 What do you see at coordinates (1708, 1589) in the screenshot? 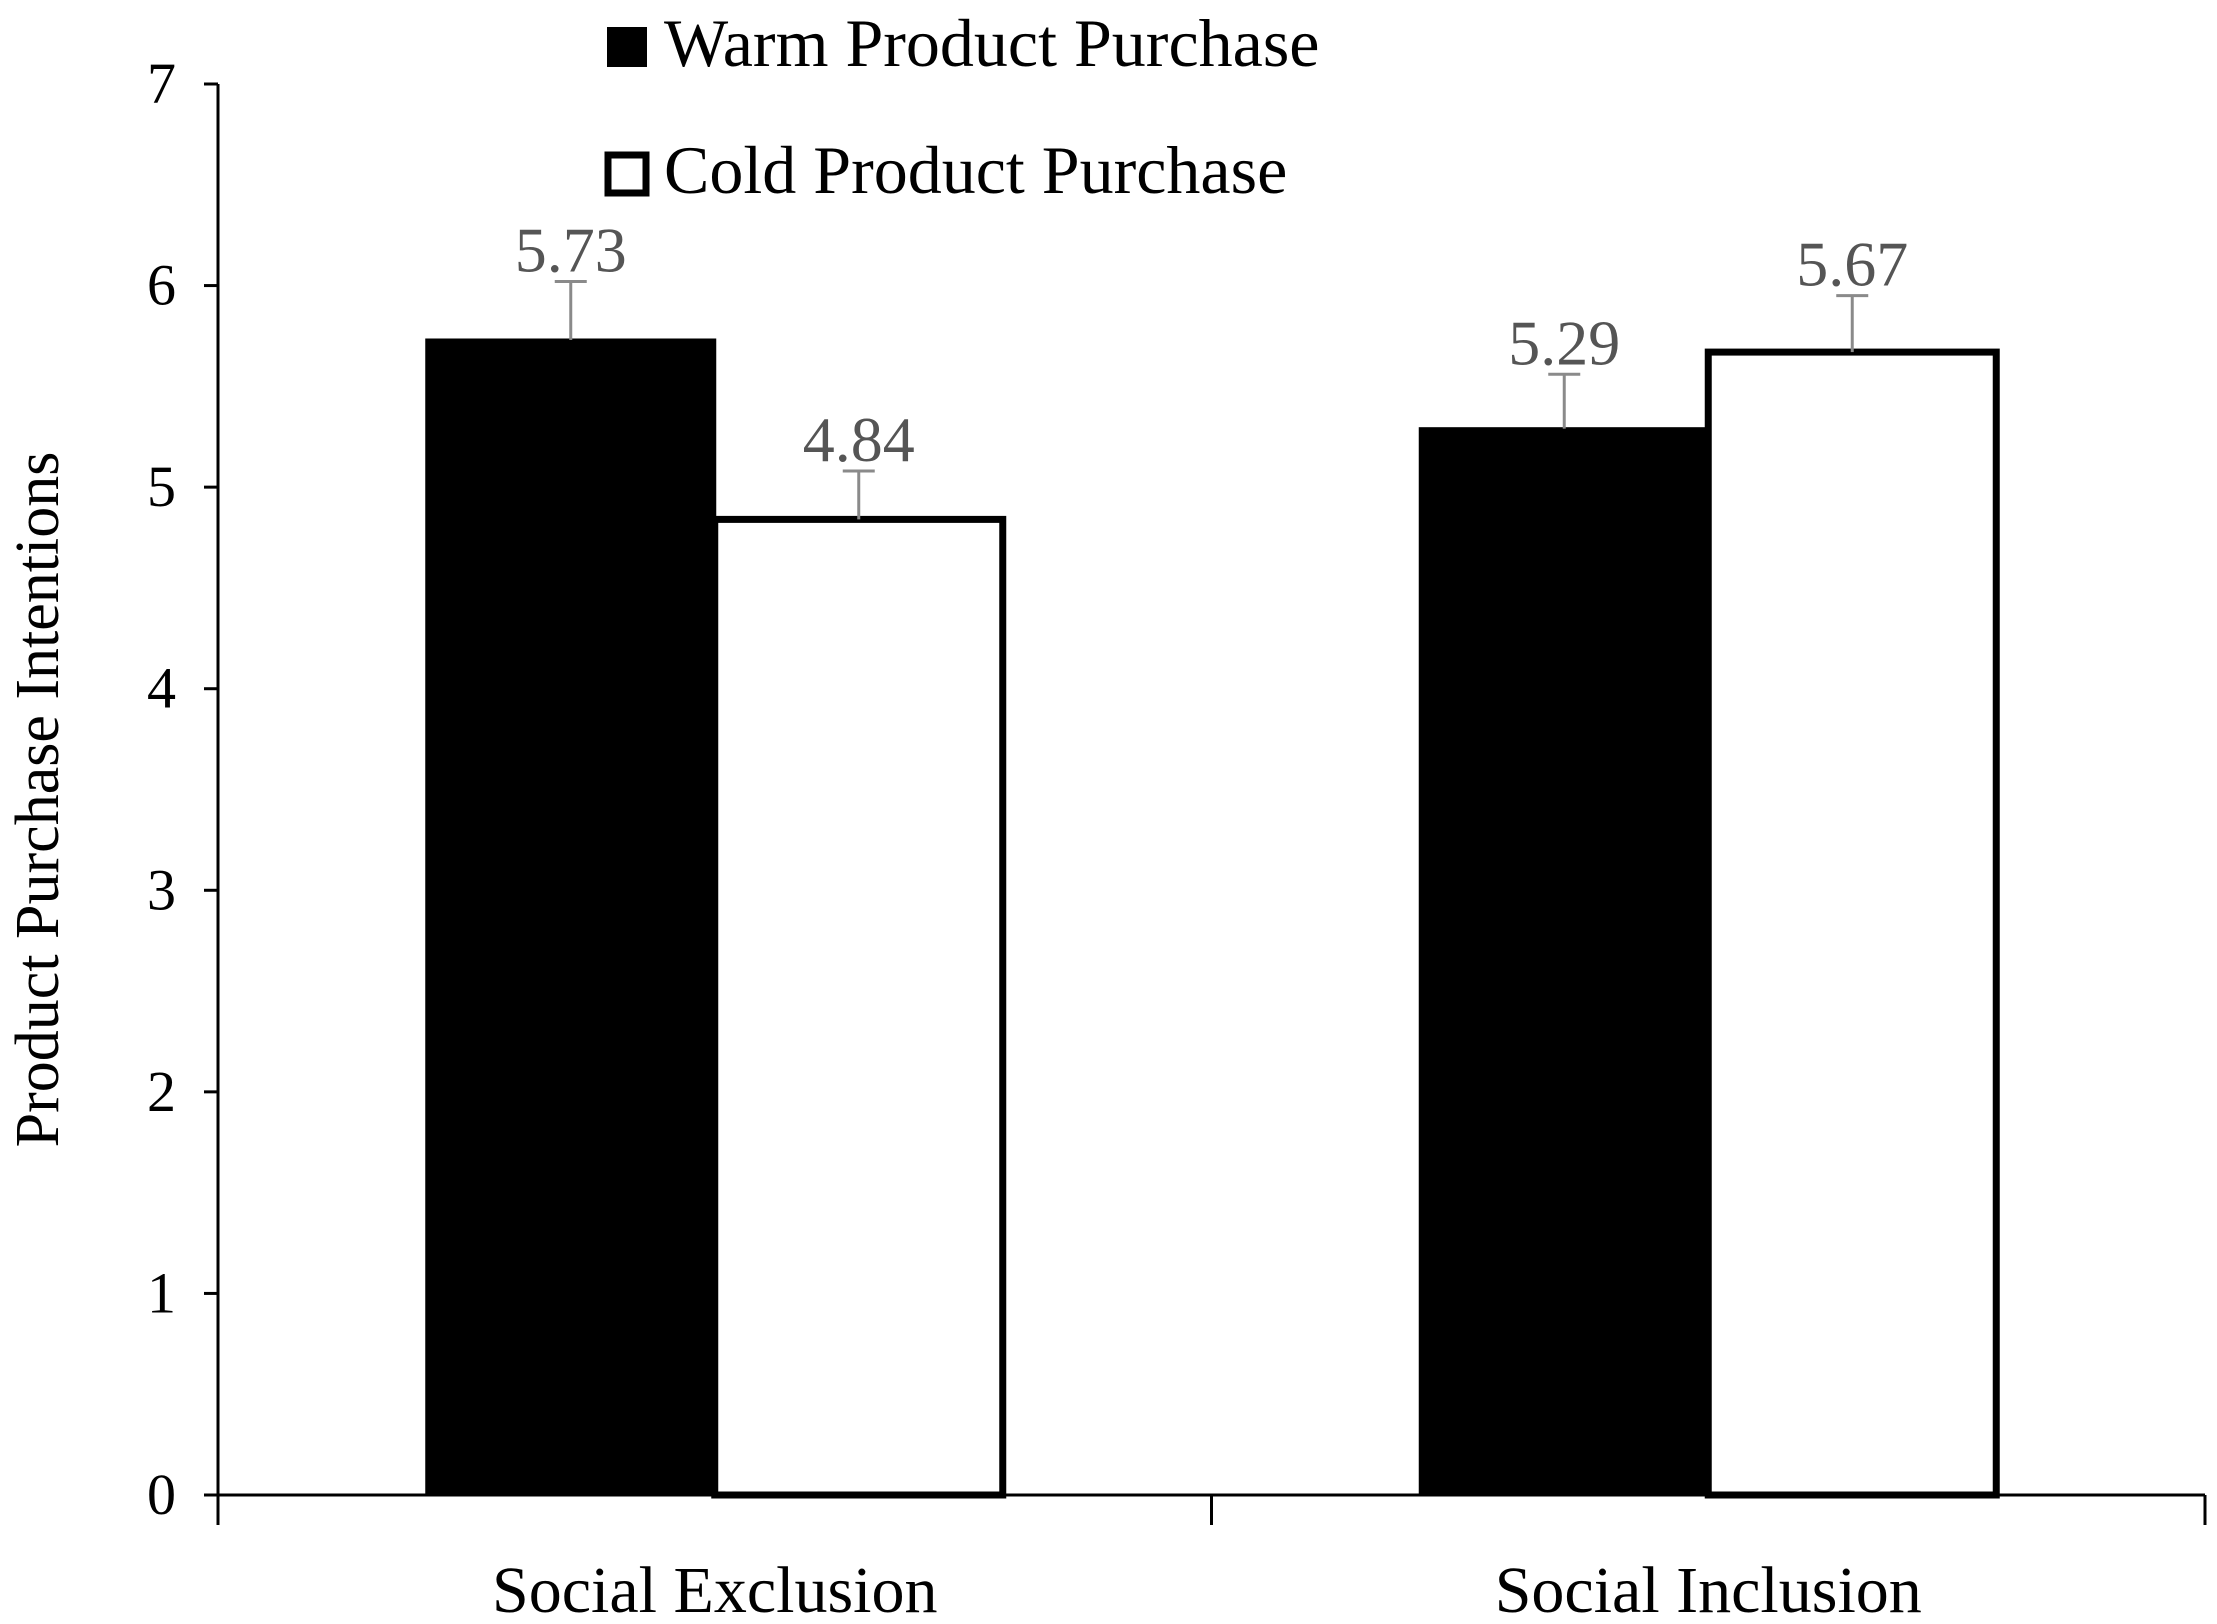
I see `x-category-label: Social Inclusion` at bounding box center [1708, 1589].